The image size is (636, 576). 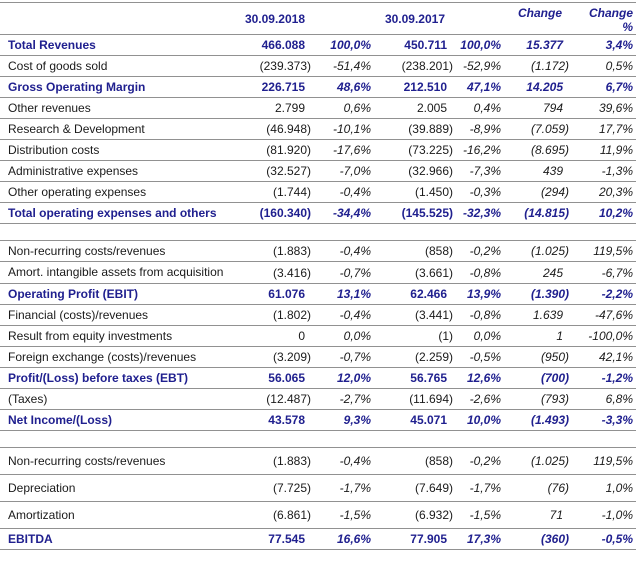 I want to click on cell-pct-2017: -1,7%, so click(x=480, y=488).